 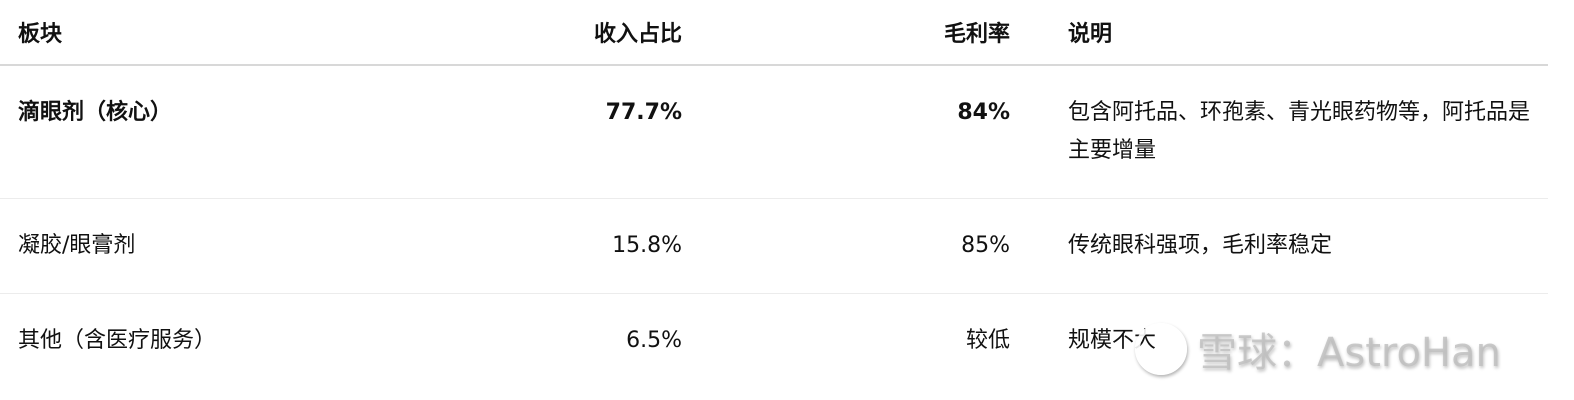 I want to click on cell-share: 6.5%, so click(x=654, y=340).